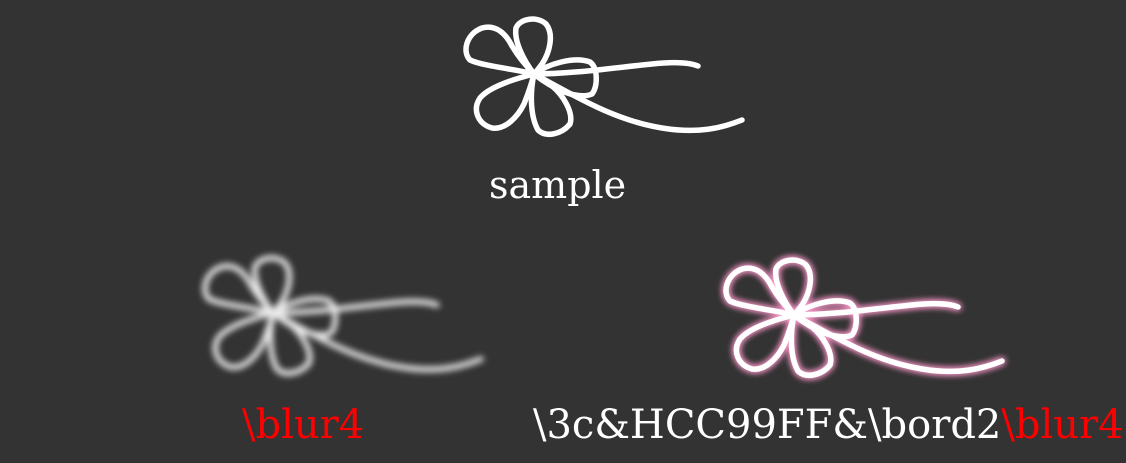 The width and height of the screenshot is (1126, 463). Describe the element at coordinates (342, 317) in the screenshot. I see `blurred-flower-icon` at that location.